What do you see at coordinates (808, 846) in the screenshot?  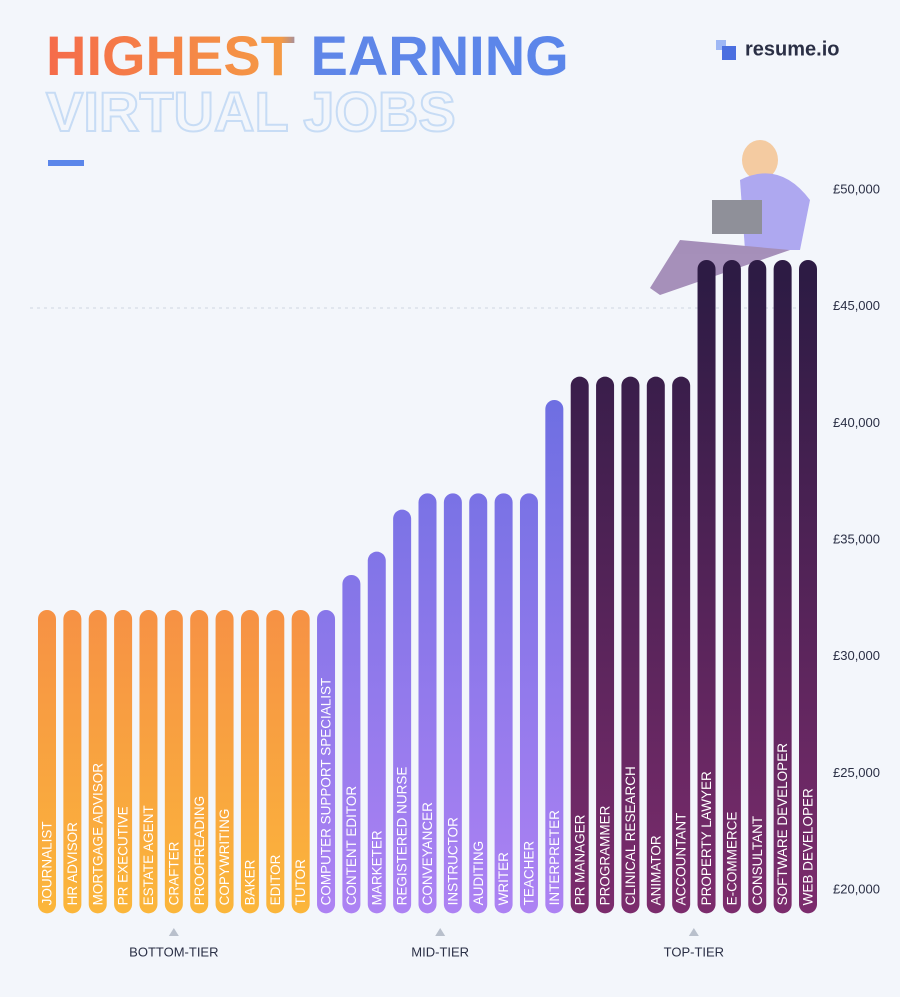 I see `bar-label: WEB DEVELOPER` at bounding box center [808, 846].